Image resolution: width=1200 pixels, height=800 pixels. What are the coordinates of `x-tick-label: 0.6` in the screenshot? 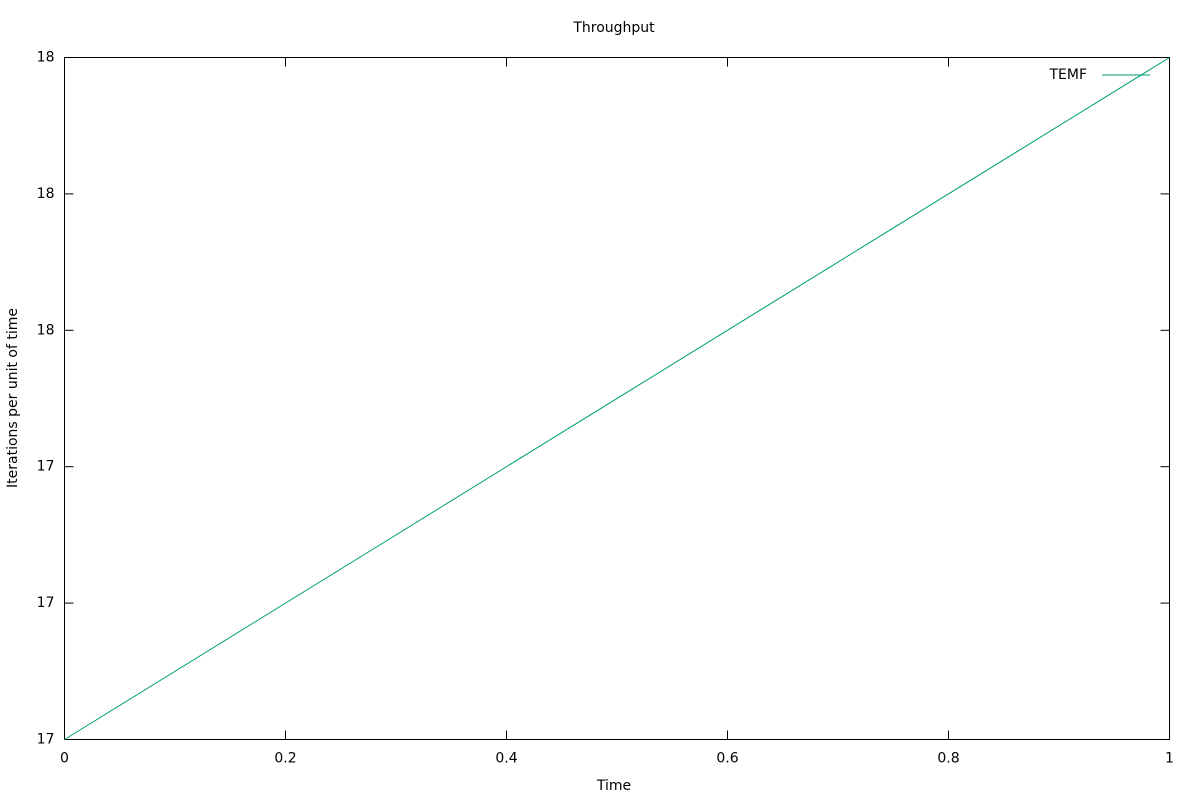 It's located at (727, 759).